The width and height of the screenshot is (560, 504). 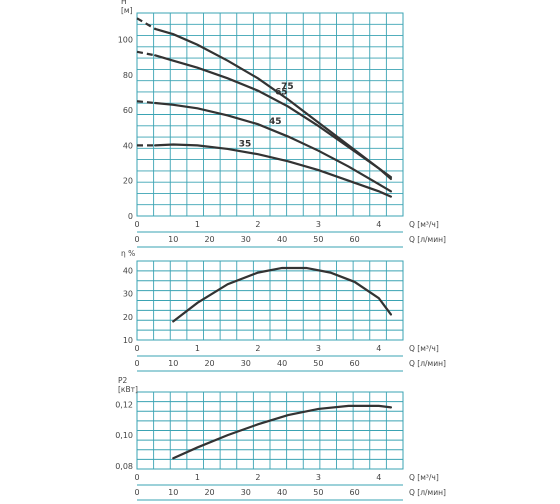 I want to click on y-tick-label: 80, so click(x=128, y=75).